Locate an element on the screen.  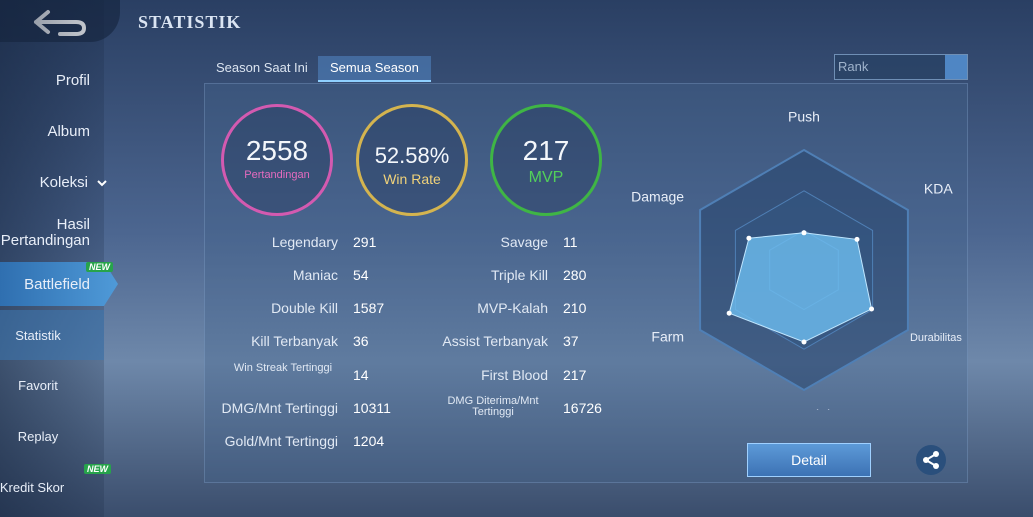
chevron is located at coordinates (102, 183).